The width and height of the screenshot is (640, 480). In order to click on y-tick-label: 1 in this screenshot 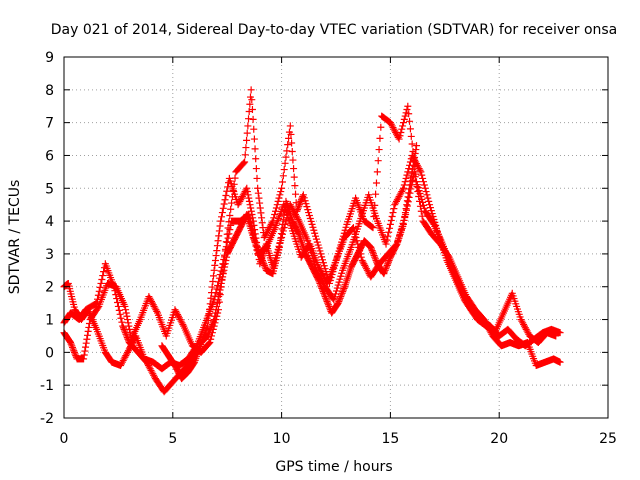, I will do `click(49, 321)`.